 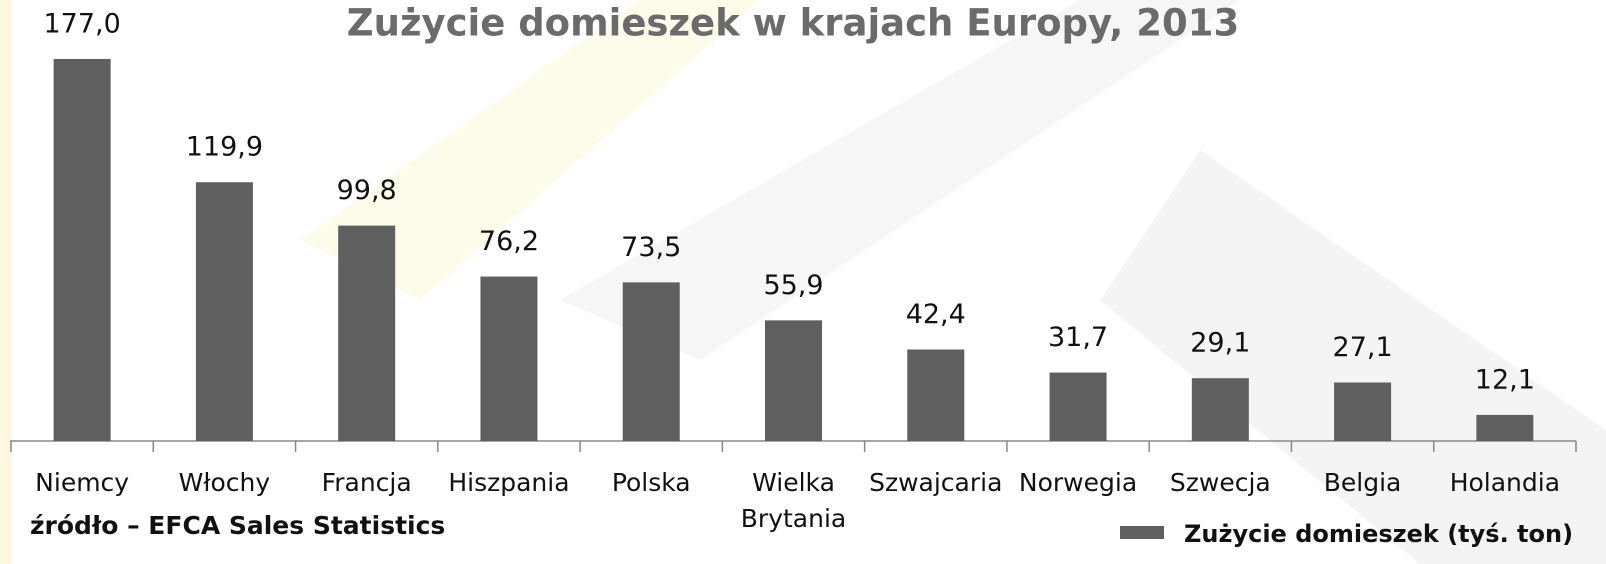 I want to click on data-label: 119,9, so click(x=224, y=147).